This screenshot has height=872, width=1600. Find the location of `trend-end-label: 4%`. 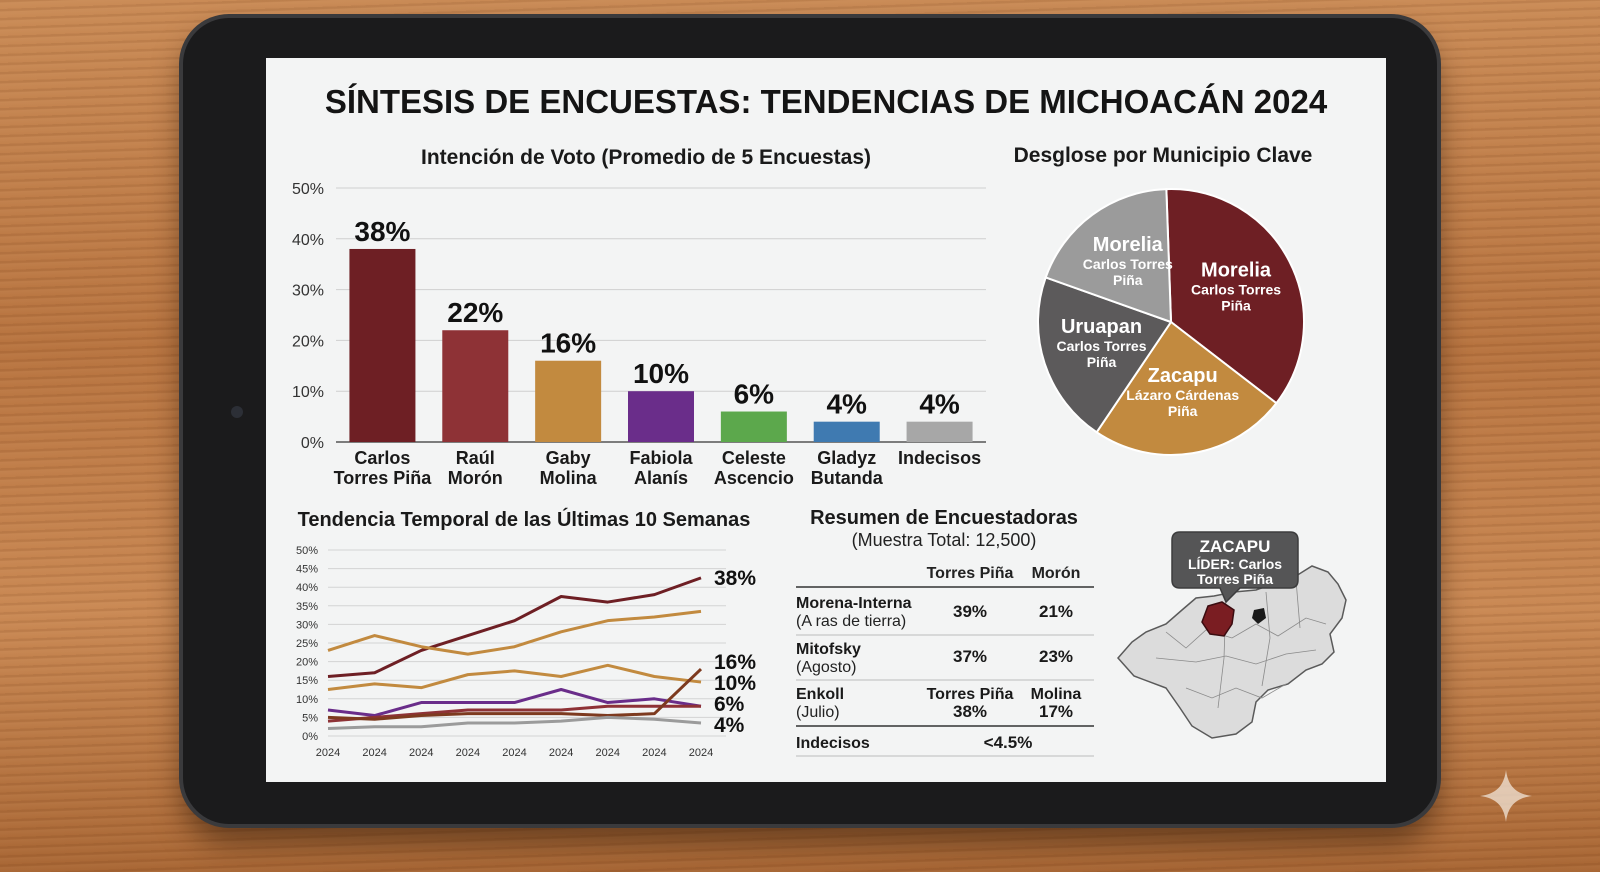

trend-end-label: 4% is located at coordinates (729, 725).